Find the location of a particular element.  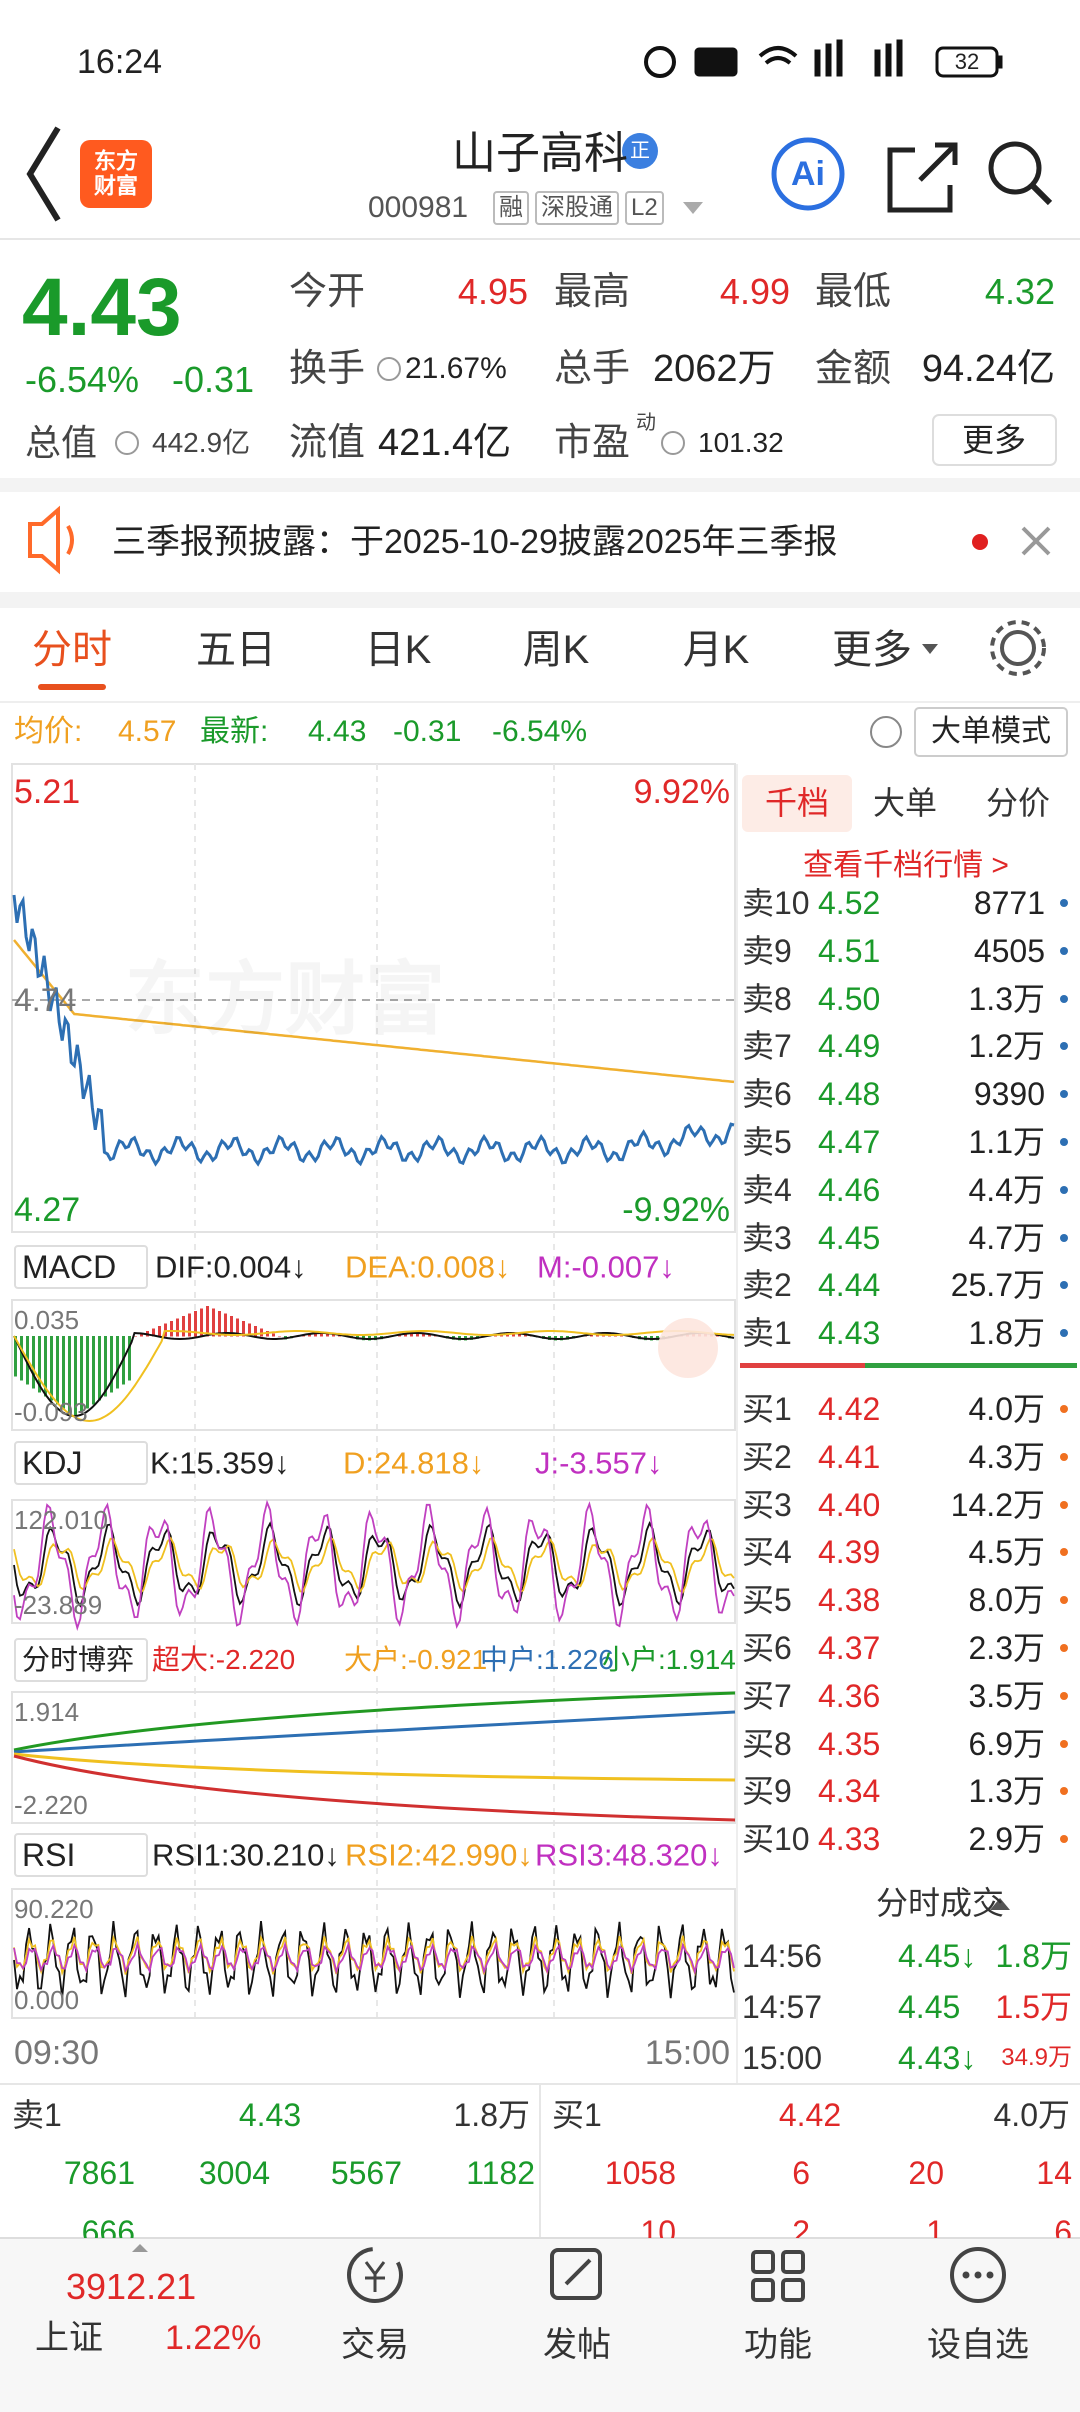

book-volume: 1.2万 is located at coordinates (1007, 1046).